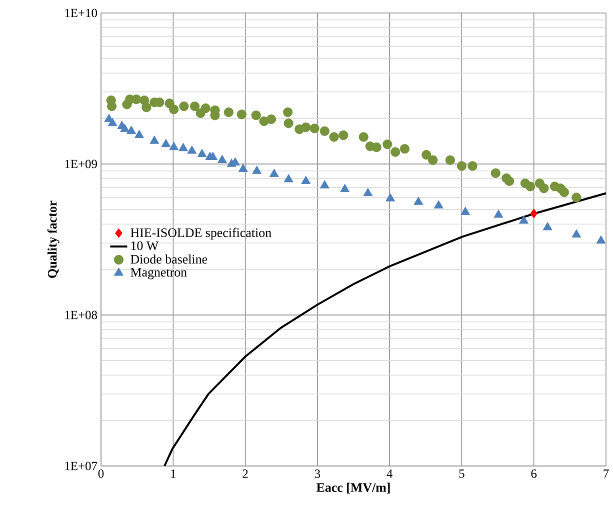 This screenshot has height=525, width=613. Describe the element at coordinates (81, 315) in the screenshot. I see `y-tick-label: 1E+08` at that location.